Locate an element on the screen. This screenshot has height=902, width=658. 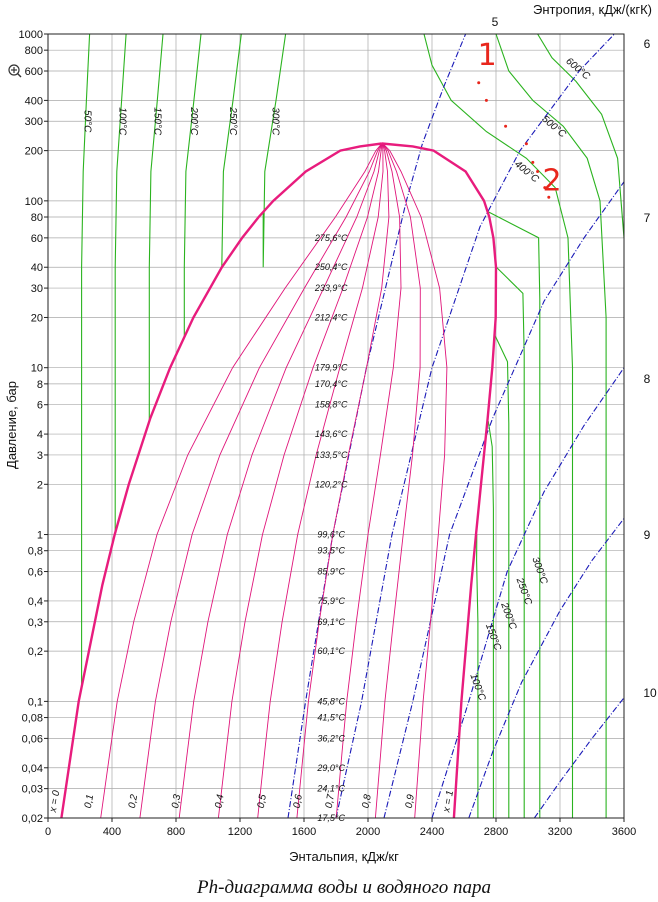
y-tick-label: 0,06 is located at coordinates (32, 739).